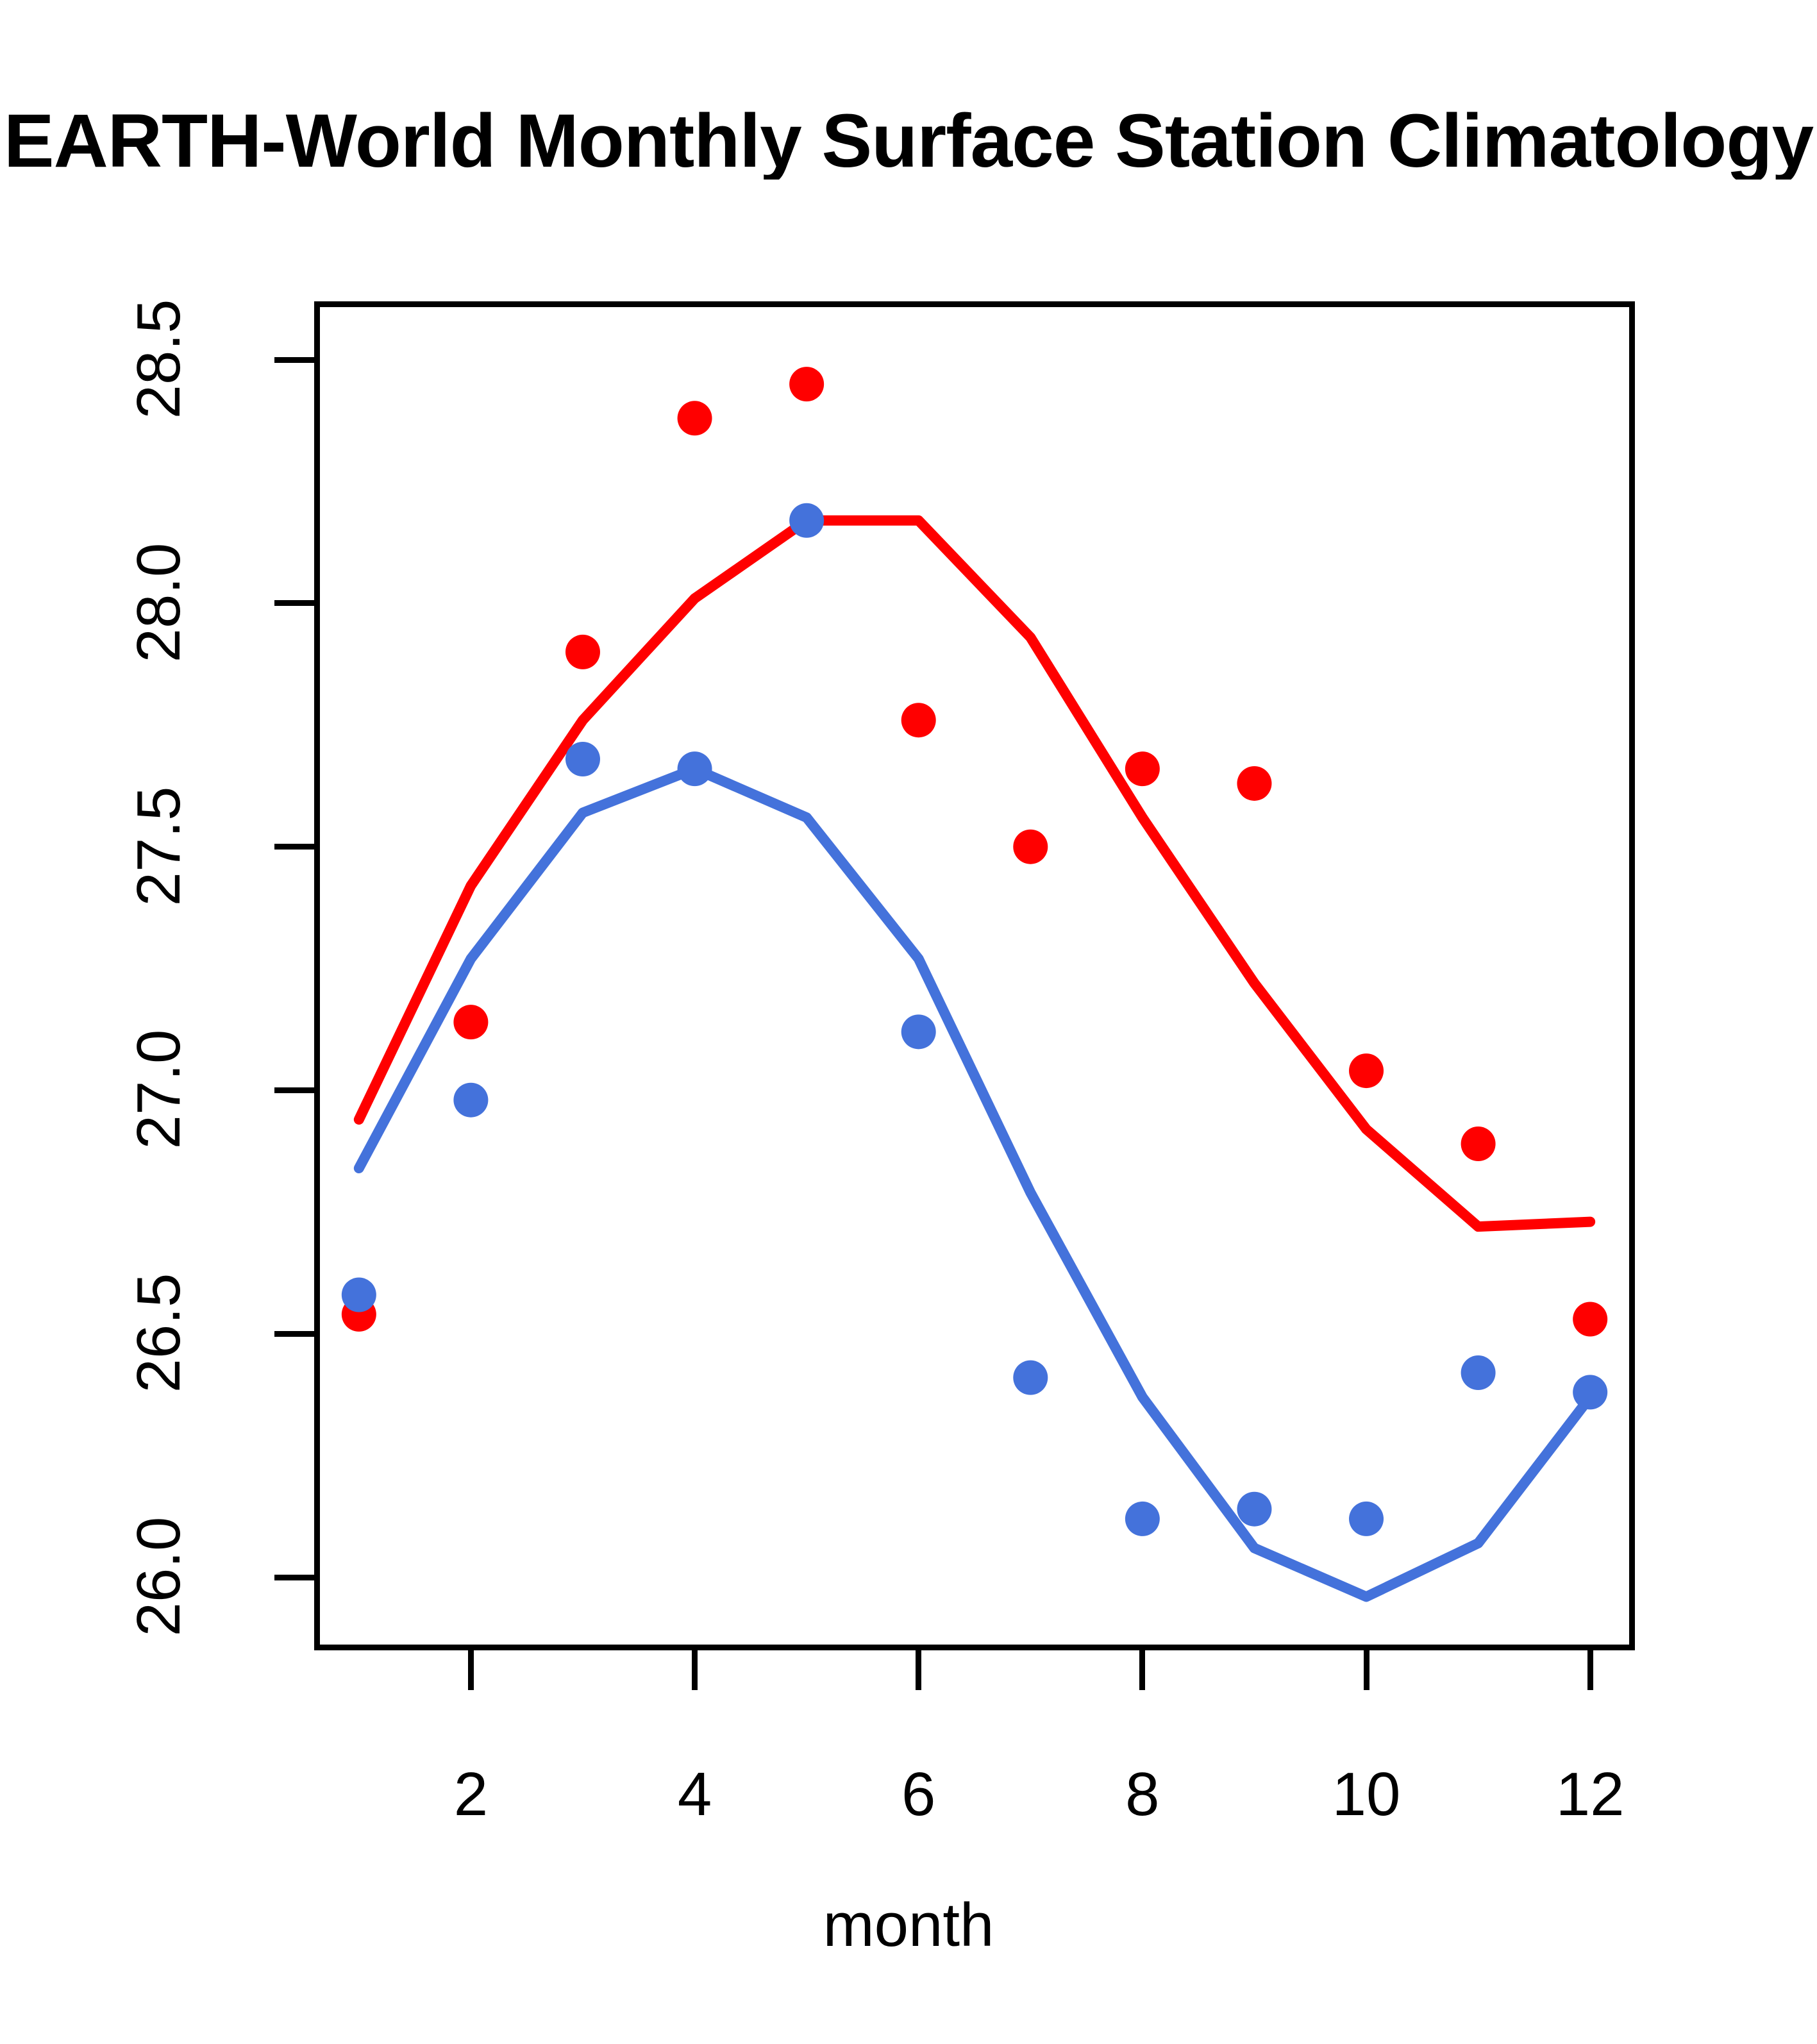 This screenshot has width=1817, height=2044. I want to click on x-axis-title: month, so click(908, 1925).